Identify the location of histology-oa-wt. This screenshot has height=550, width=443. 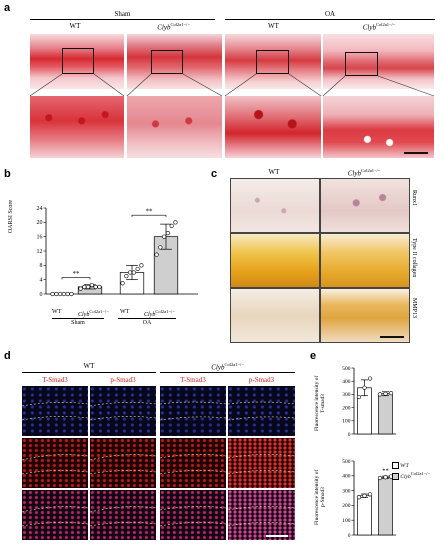
(273, 61).